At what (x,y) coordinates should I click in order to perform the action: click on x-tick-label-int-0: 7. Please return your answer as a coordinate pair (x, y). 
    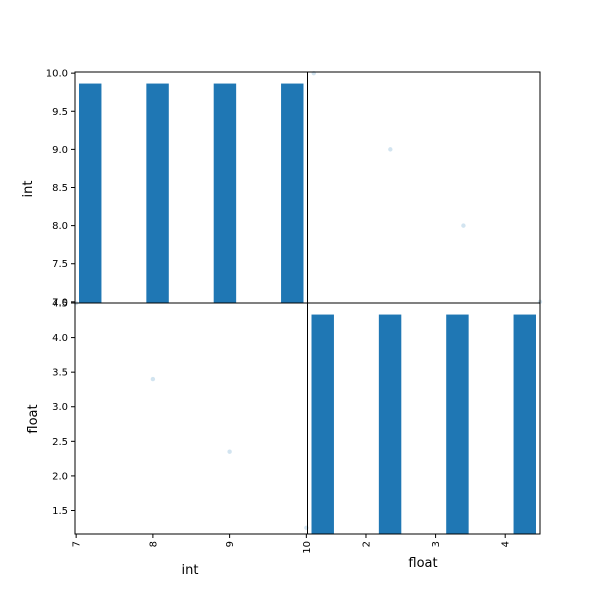
    Looking at the image, I should click on (77, 544).